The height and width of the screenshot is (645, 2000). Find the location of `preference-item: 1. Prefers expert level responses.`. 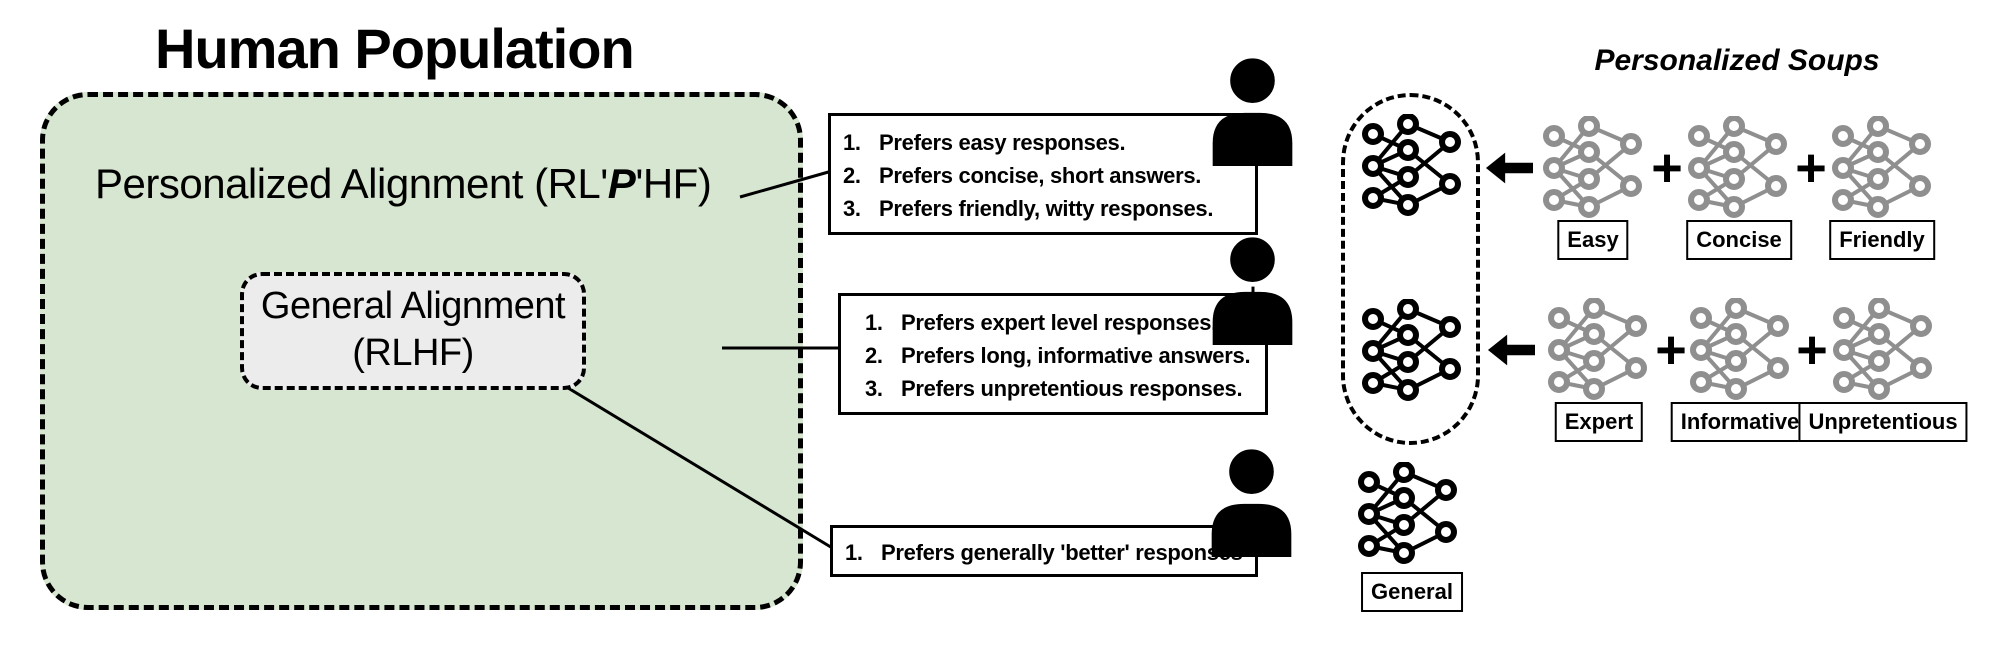

preference-item: 1. Prefers expert level responses. is located at coordinates (1065, 322).